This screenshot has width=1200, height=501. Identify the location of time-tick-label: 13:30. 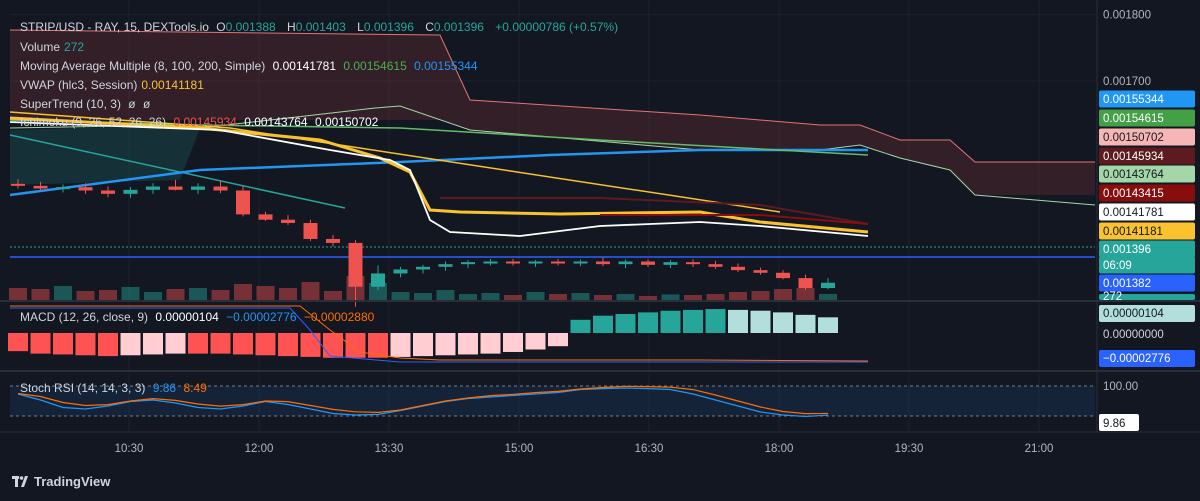
(389, 449).